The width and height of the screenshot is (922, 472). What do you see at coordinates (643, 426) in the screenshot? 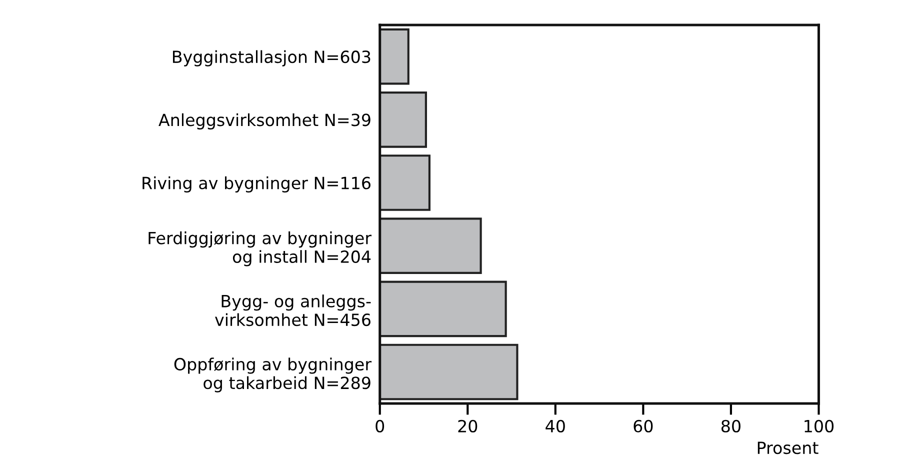
I see `x-tick-label: 60` at bounding box center [643, 426].